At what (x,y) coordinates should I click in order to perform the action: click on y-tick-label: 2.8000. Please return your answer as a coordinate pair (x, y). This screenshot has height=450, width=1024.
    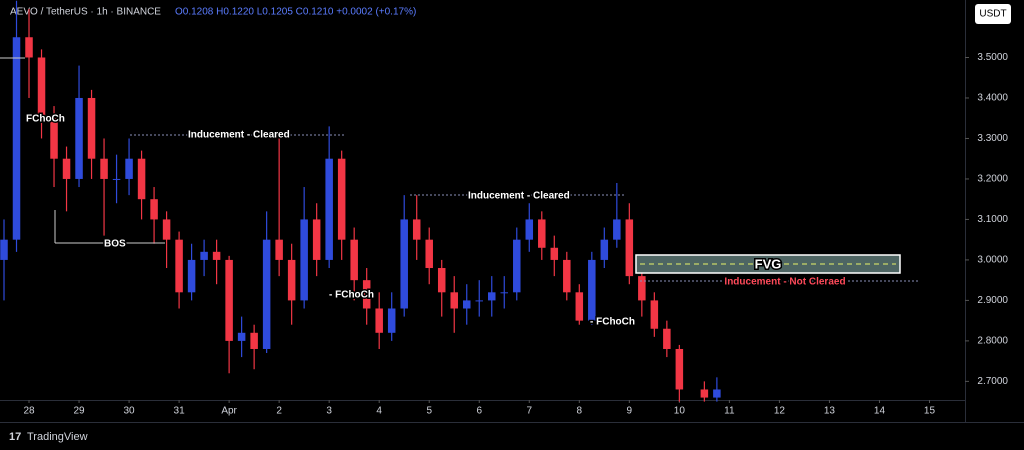
    Looking at the image, I should click on (992, 341).